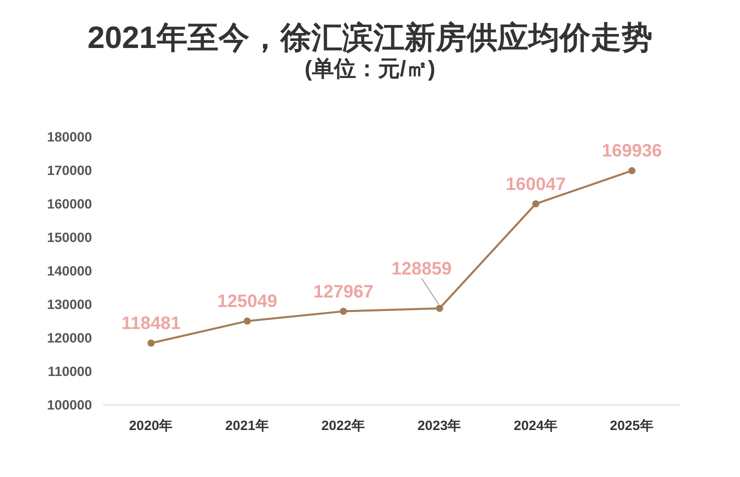 The height and width of the screenshot is (477, 740). I want to click on y-tick-label: 120000, so click(69, 338).